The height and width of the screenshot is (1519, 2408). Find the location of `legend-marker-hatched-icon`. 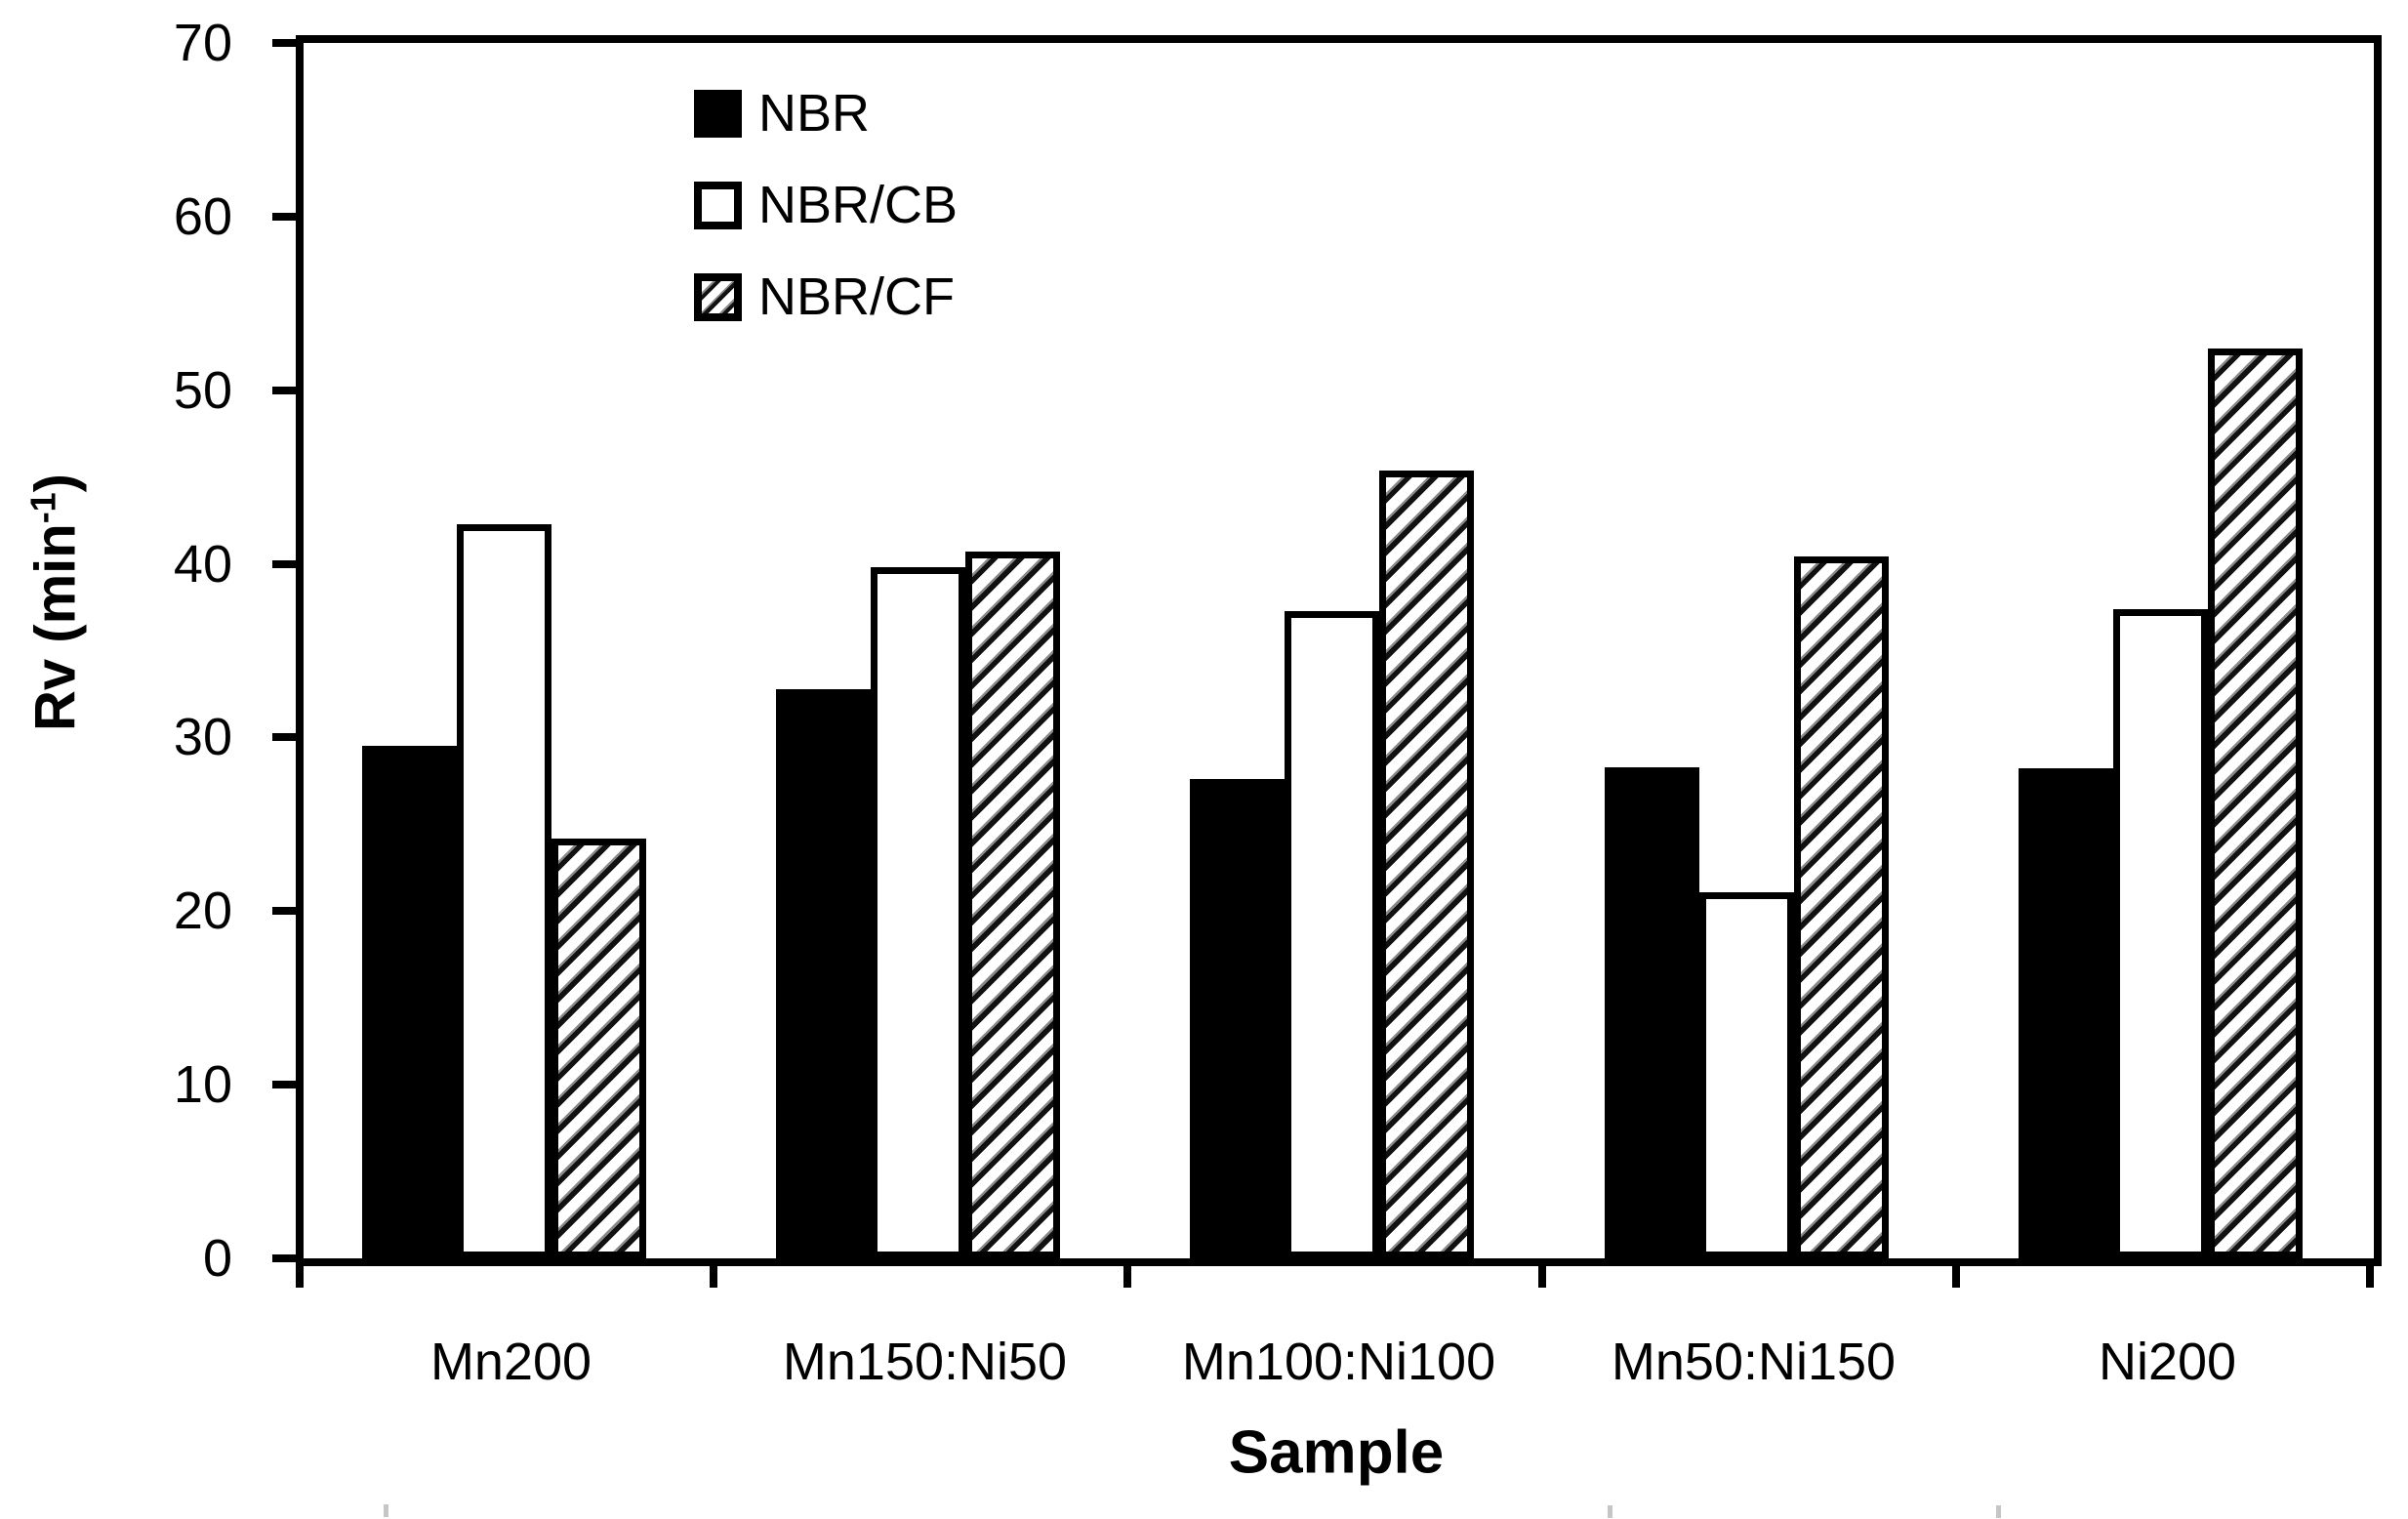

legend-marker-hatched-icon is located at coordinates (718, 297).